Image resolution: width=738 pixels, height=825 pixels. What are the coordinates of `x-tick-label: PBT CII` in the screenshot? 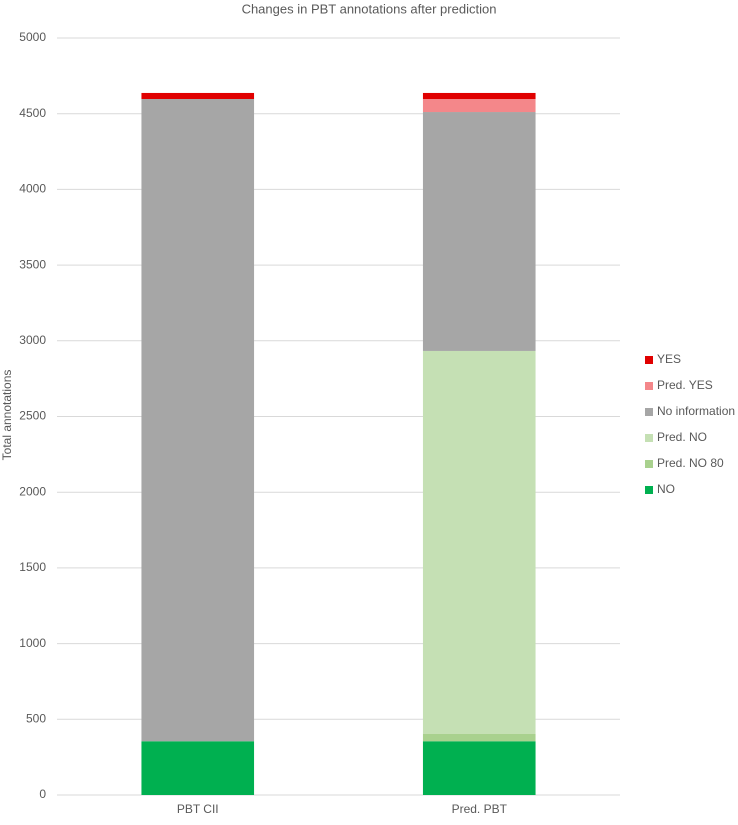 It's located at (198, 809).